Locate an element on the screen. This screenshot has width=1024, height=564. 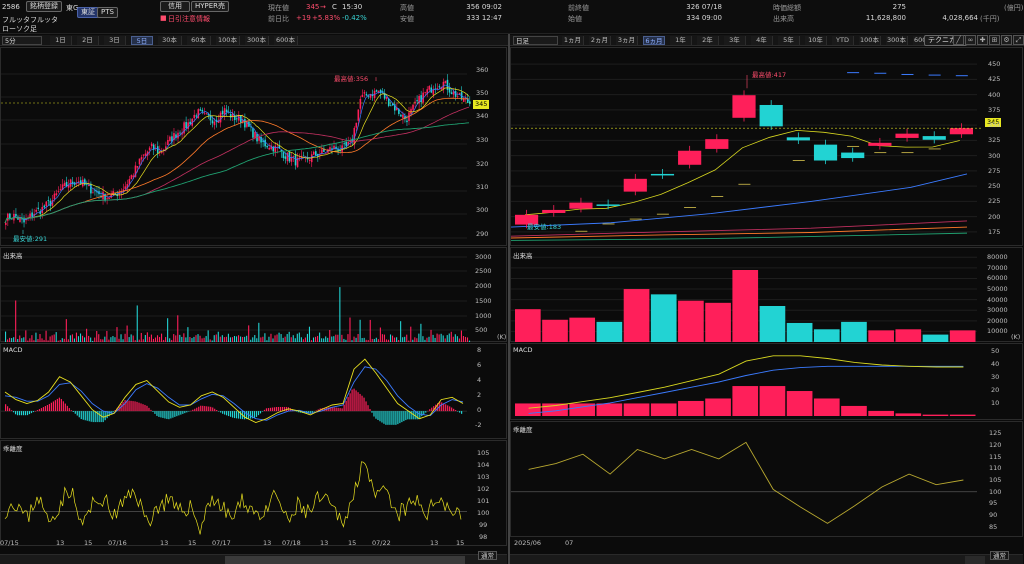
high-label: 高値 is located at coordinates (407, 8).